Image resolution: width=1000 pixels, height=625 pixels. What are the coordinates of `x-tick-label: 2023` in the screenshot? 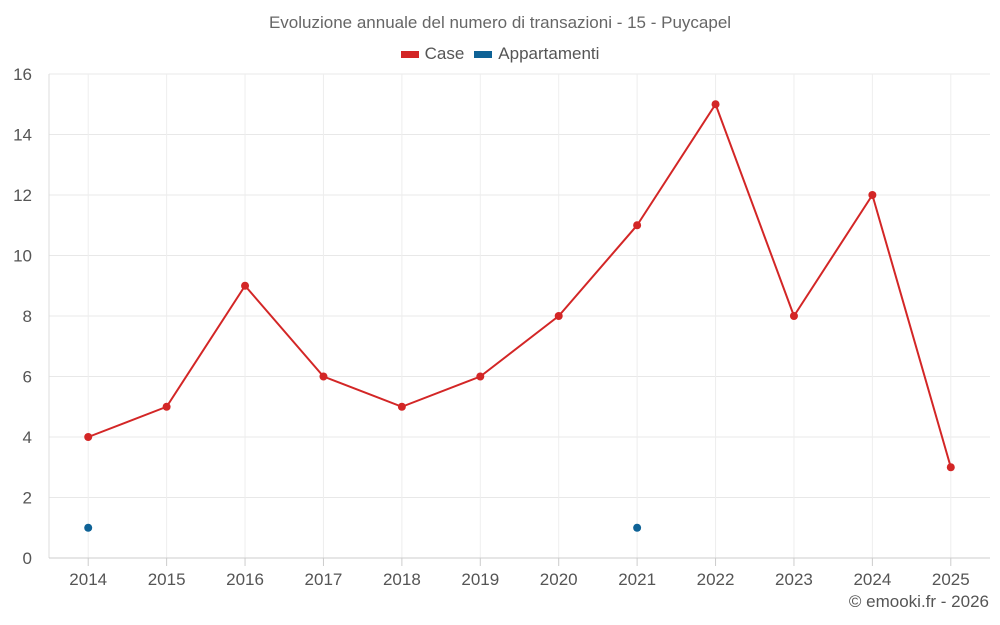 It's located at (794, 579).